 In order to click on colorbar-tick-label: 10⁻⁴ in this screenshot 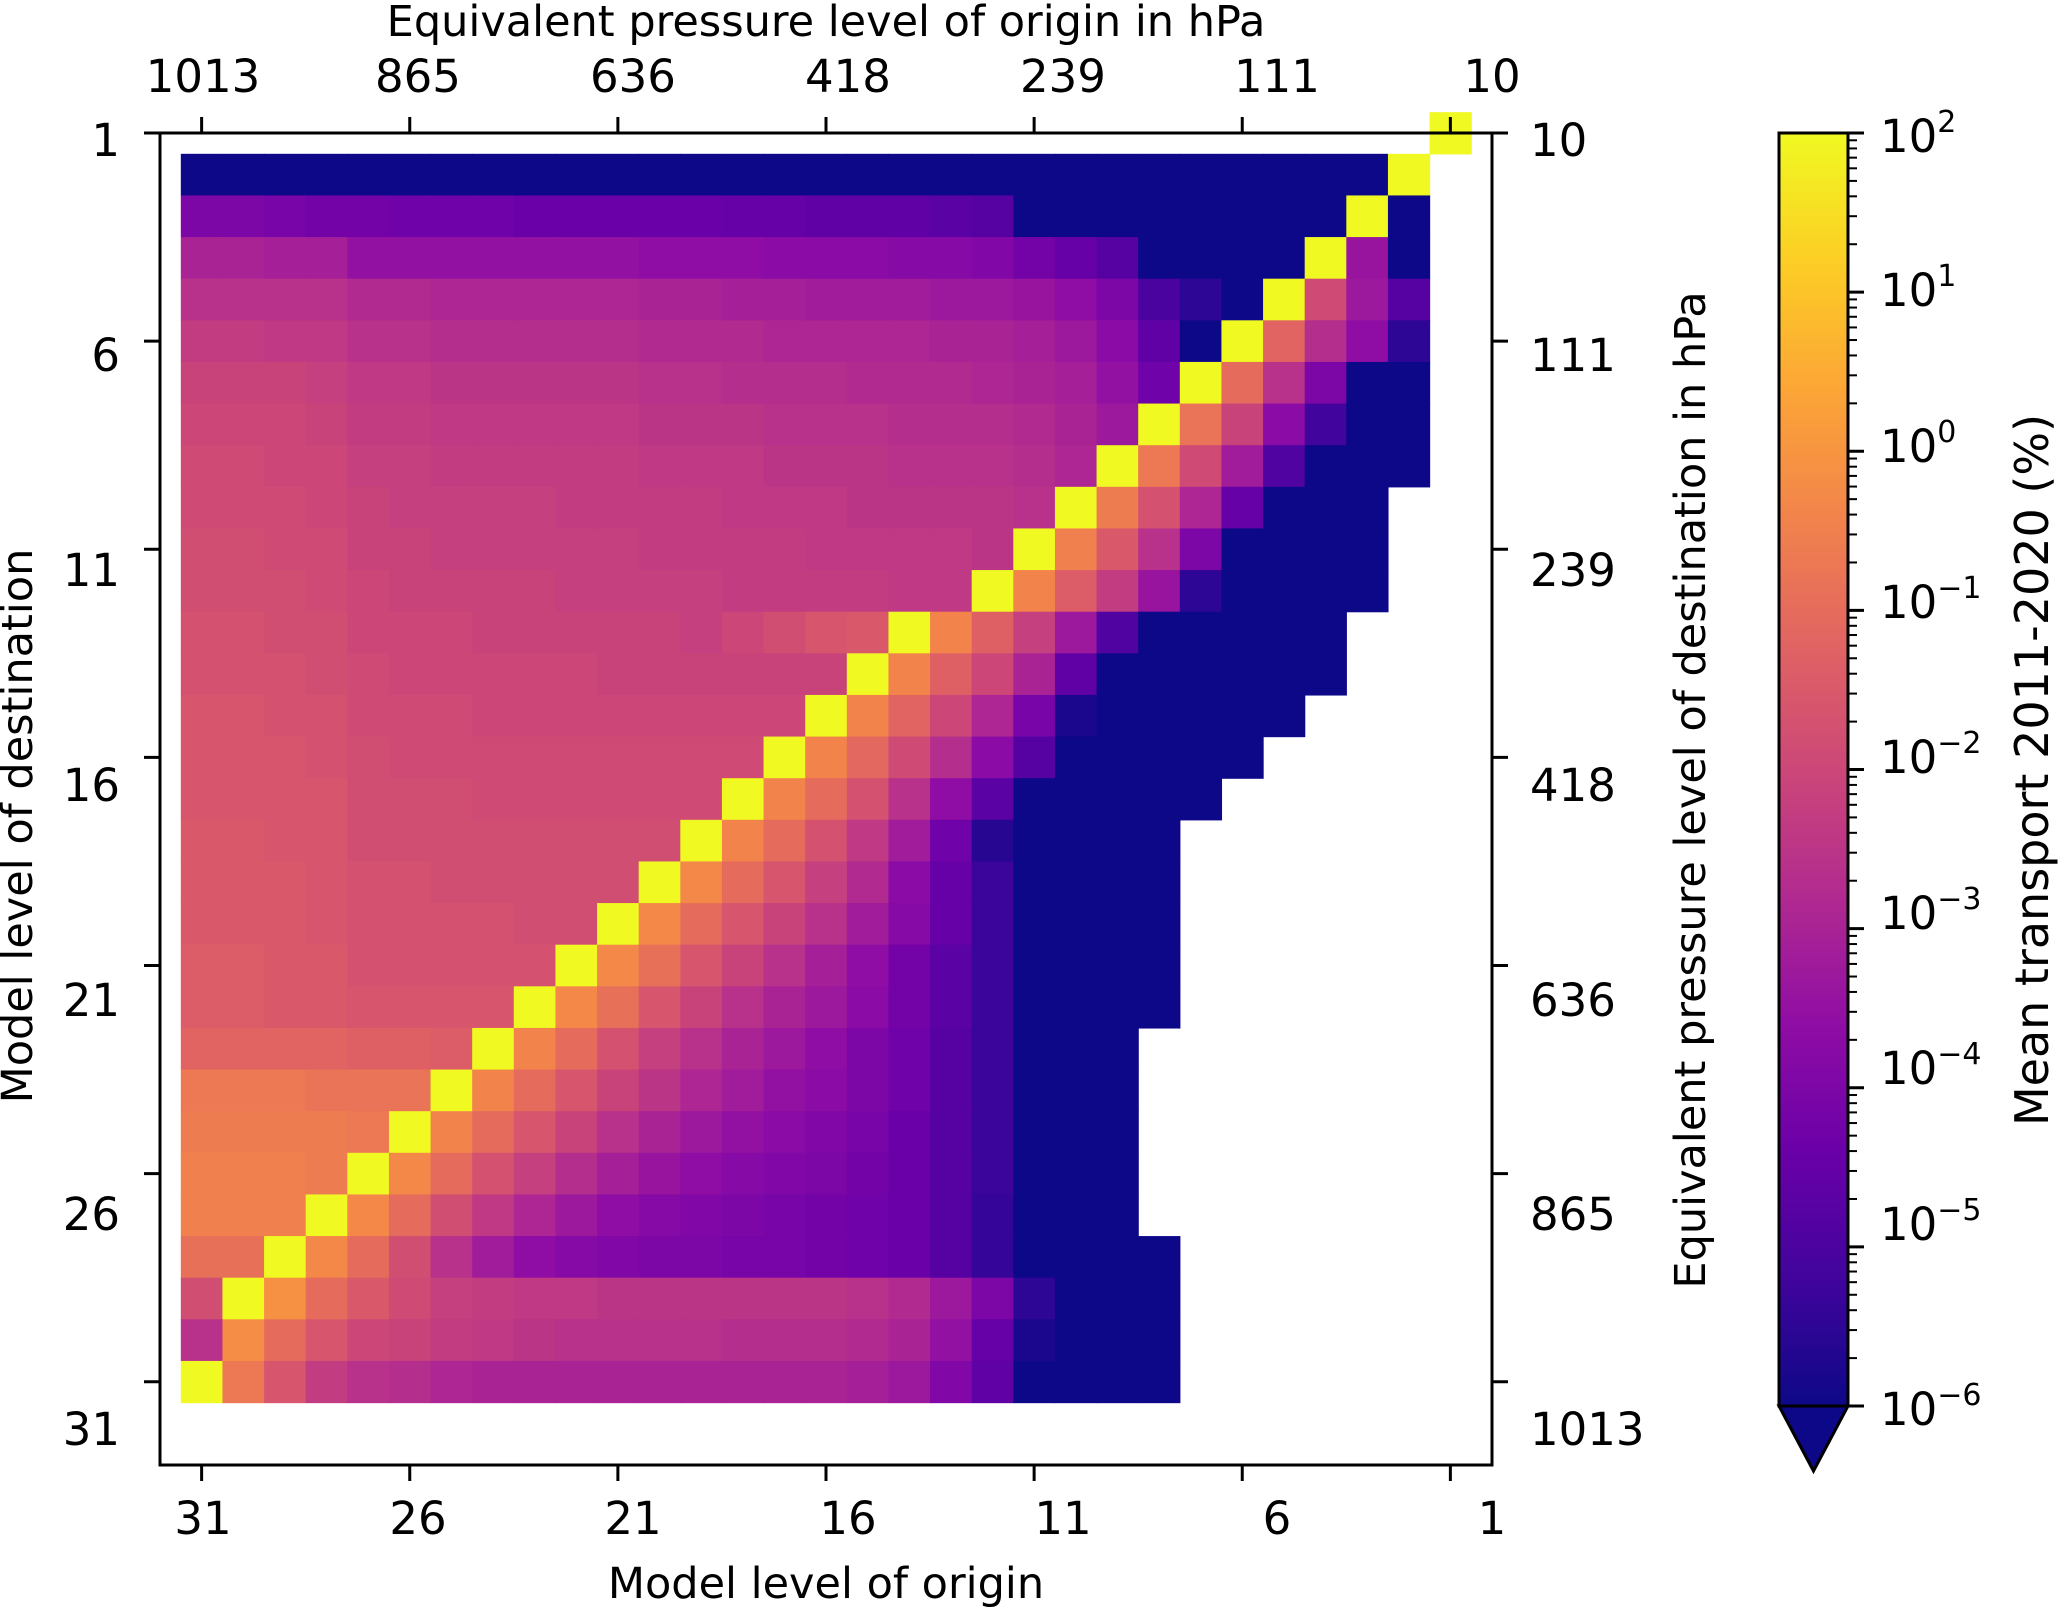, I will do `click(1931, 1066)`.